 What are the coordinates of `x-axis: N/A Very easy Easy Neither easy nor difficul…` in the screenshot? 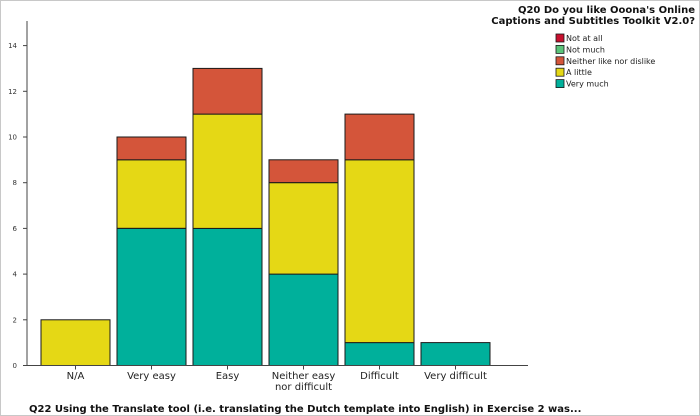 It's located at (277, 379).